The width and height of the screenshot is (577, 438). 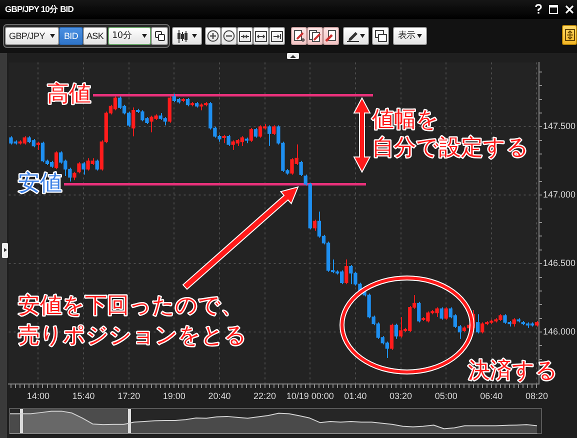 What do you see at coordinates (40, 183) in the screenshot?
I see `ref-line-label: 安値` at bounding box center [40, 183].